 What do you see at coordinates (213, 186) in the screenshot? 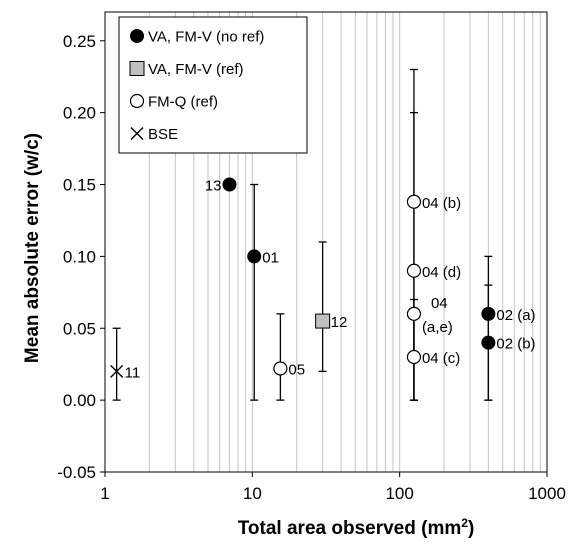
I see `point-label: 13` at bounding box center [213, 186].